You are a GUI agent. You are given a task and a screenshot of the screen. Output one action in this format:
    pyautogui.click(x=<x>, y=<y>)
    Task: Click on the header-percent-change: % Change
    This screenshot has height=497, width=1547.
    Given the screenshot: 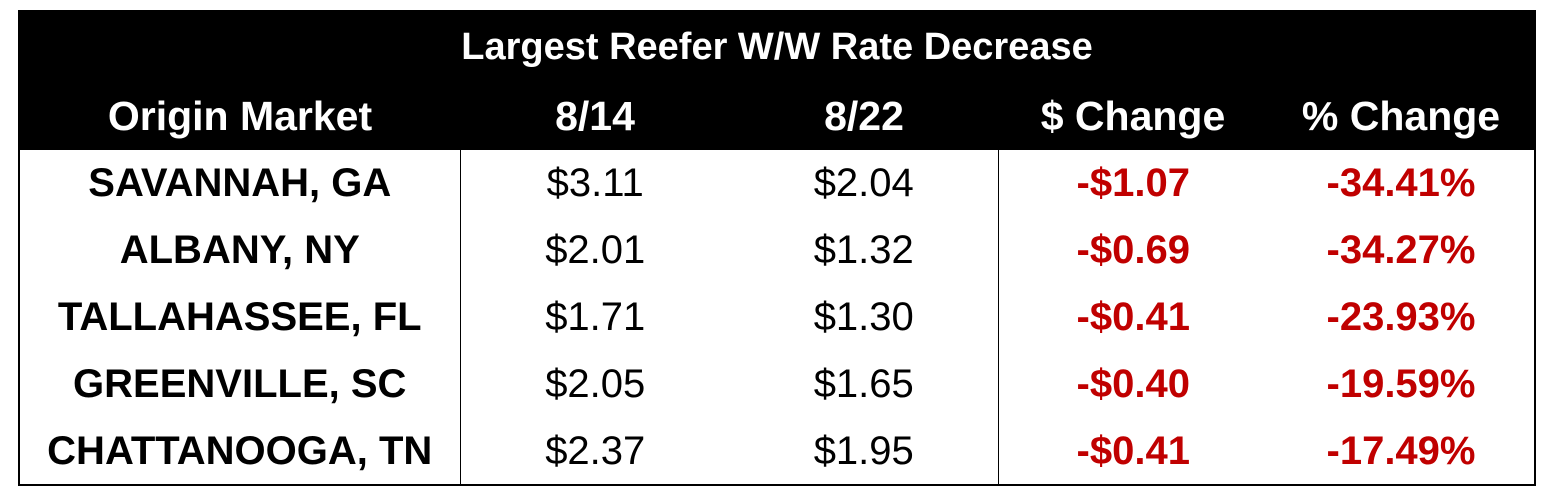 What is the action you would take?
    pyautogui.click(x=1401, y=116)
    